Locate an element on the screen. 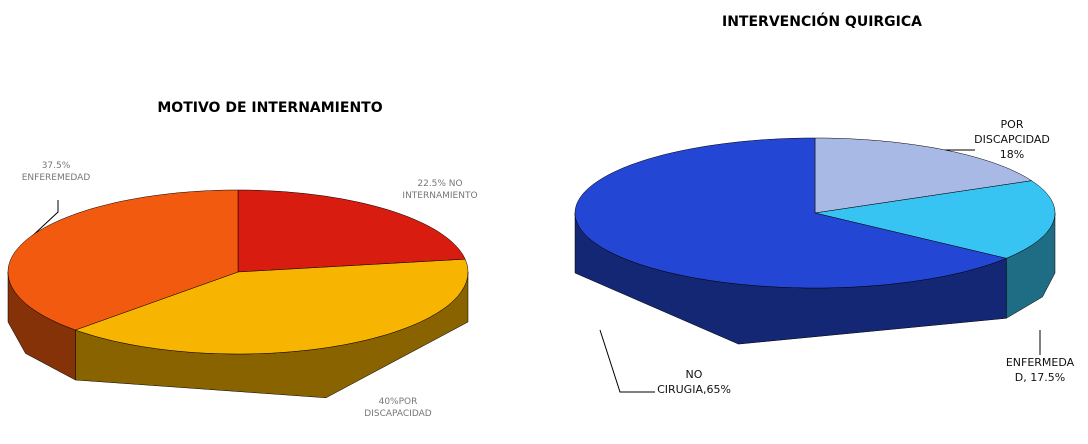 Image resolution: width=1088 pixels, height=444 pixels. data-label: 40%POR DISCAPACIDAD is located at coordinates (398, 408).